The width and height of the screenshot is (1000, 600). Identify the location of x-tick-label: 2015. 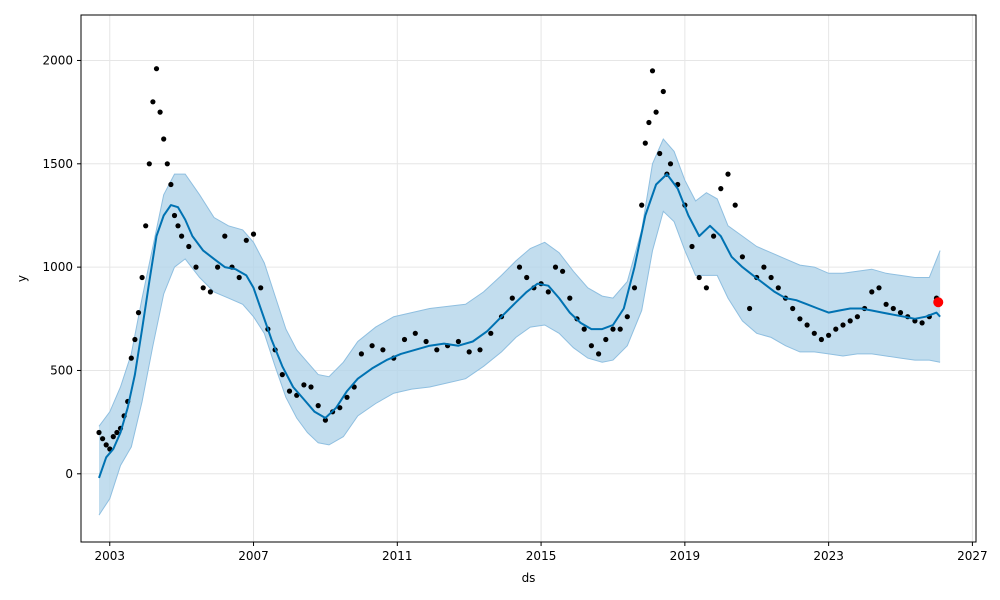
(541, 556).